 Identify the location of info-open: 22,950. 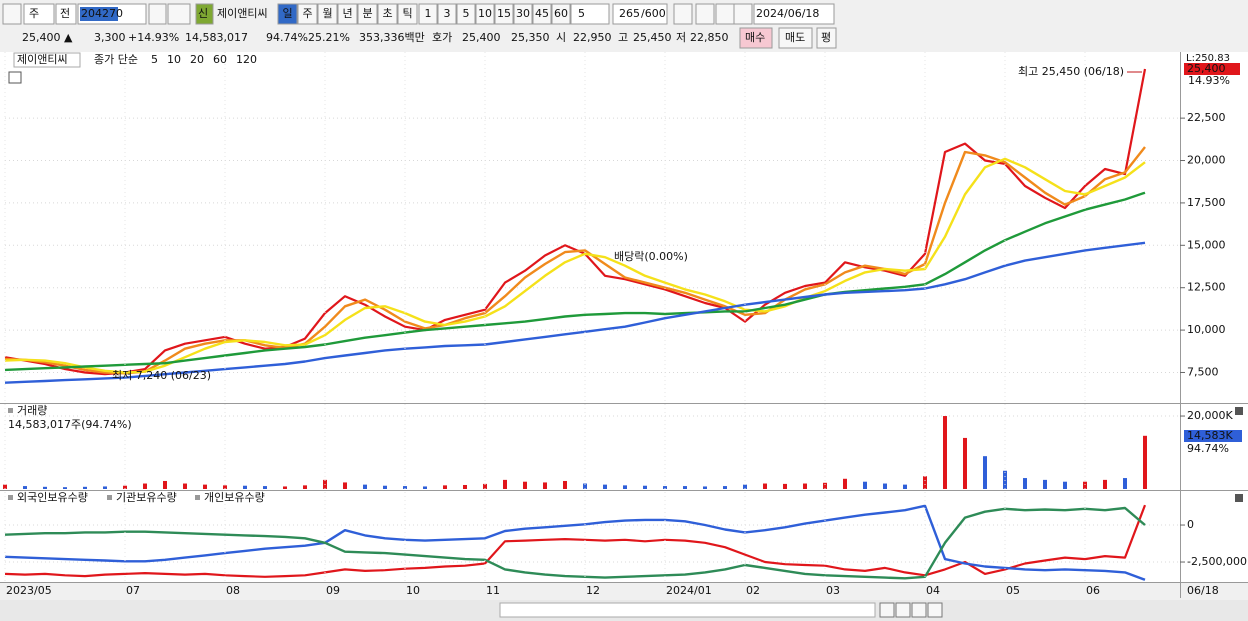
(592, 37).